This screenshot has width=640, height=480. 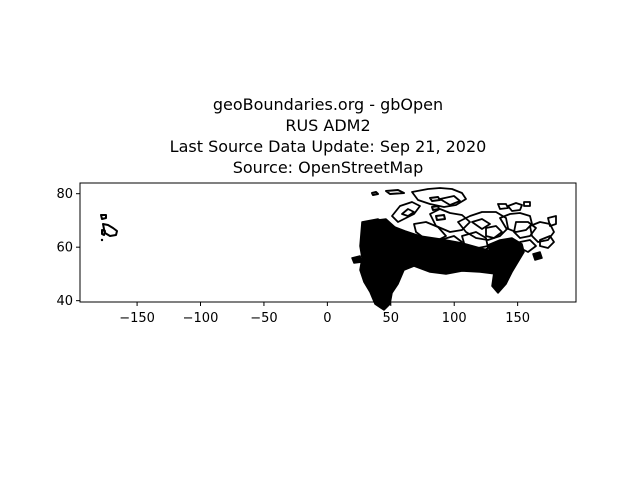 I want to click on y-axis: 40 60 80, so click(x=68, y=248).